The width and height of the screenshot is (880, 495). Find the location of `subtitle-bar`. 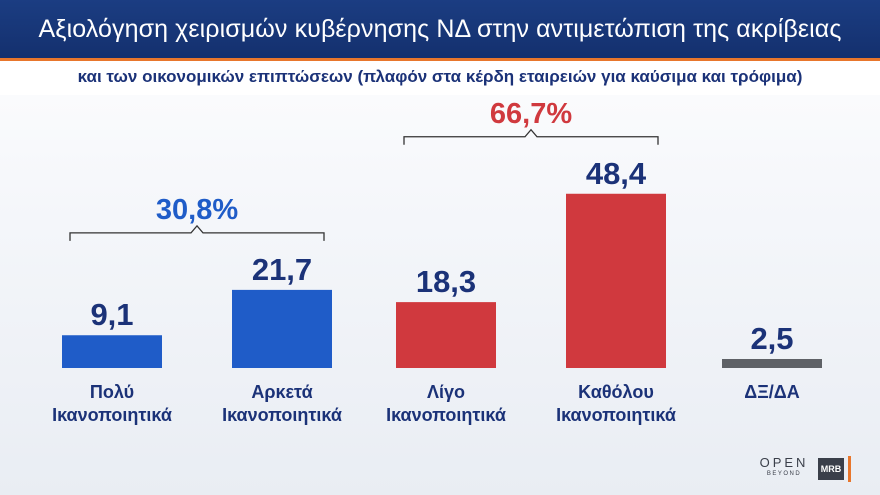

subtitle-bar is located at coordinates (440, 78).